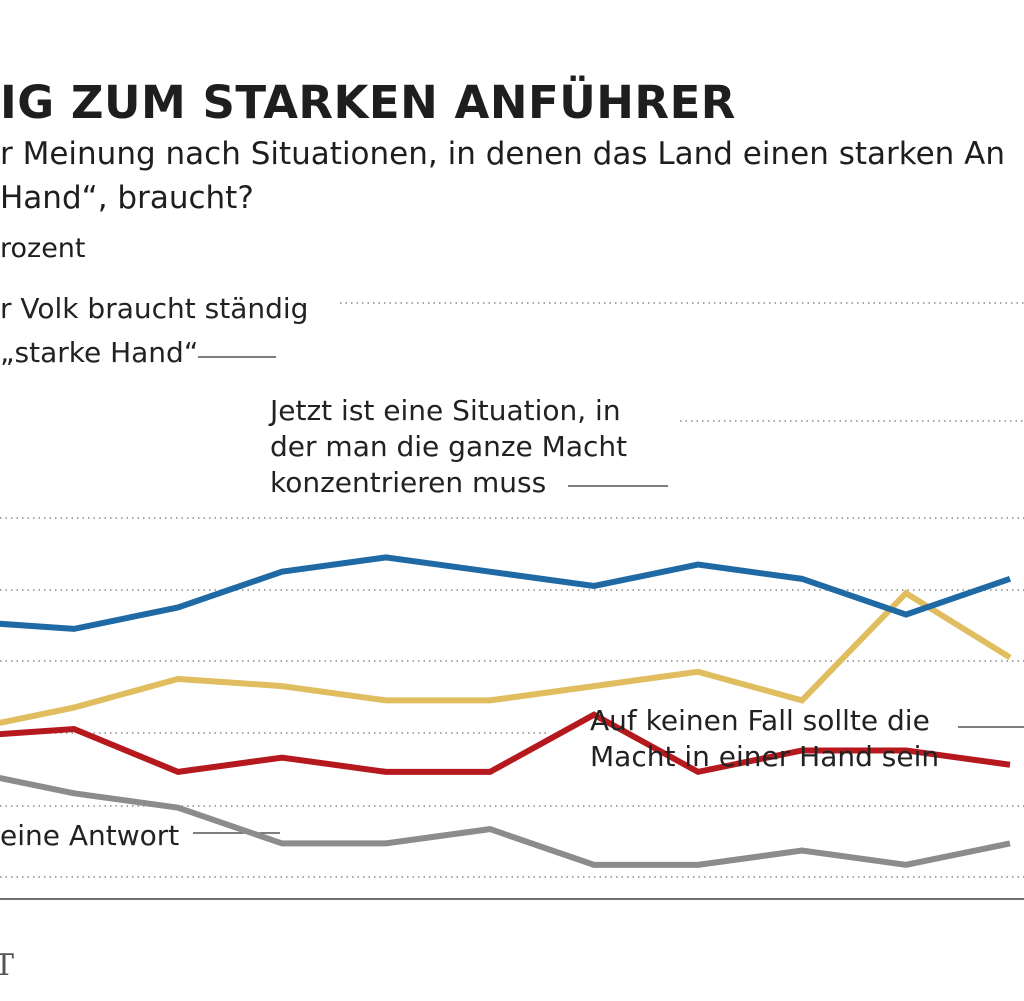  I want to click on unit-label: rozent, so click(43, 248).